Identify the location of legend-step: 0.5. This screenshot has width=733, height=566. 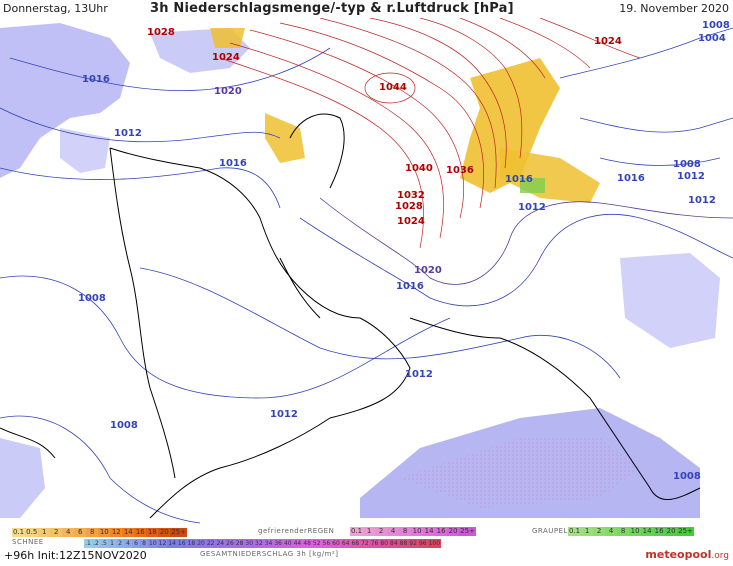
(32, 532).